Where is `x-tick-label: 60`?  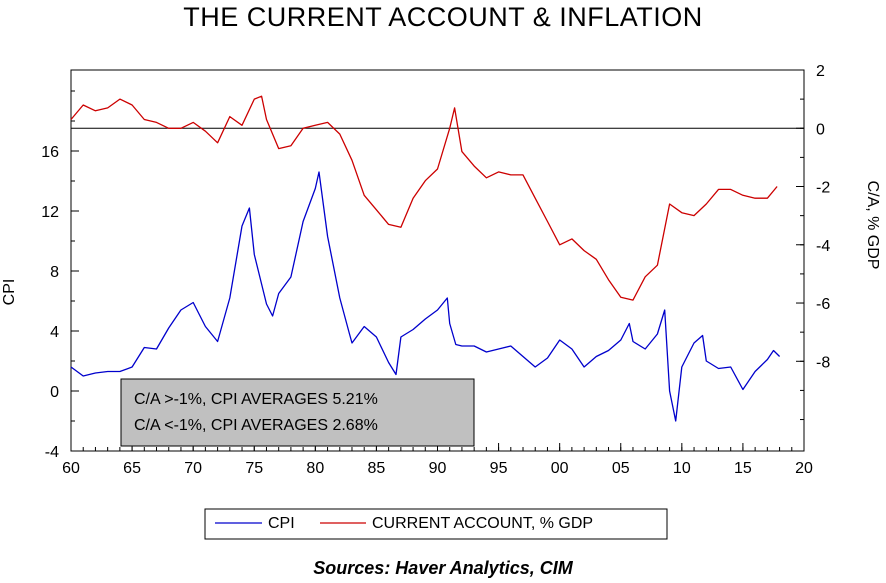
x-tick-label: 60 is located at coordinates (71, 468).